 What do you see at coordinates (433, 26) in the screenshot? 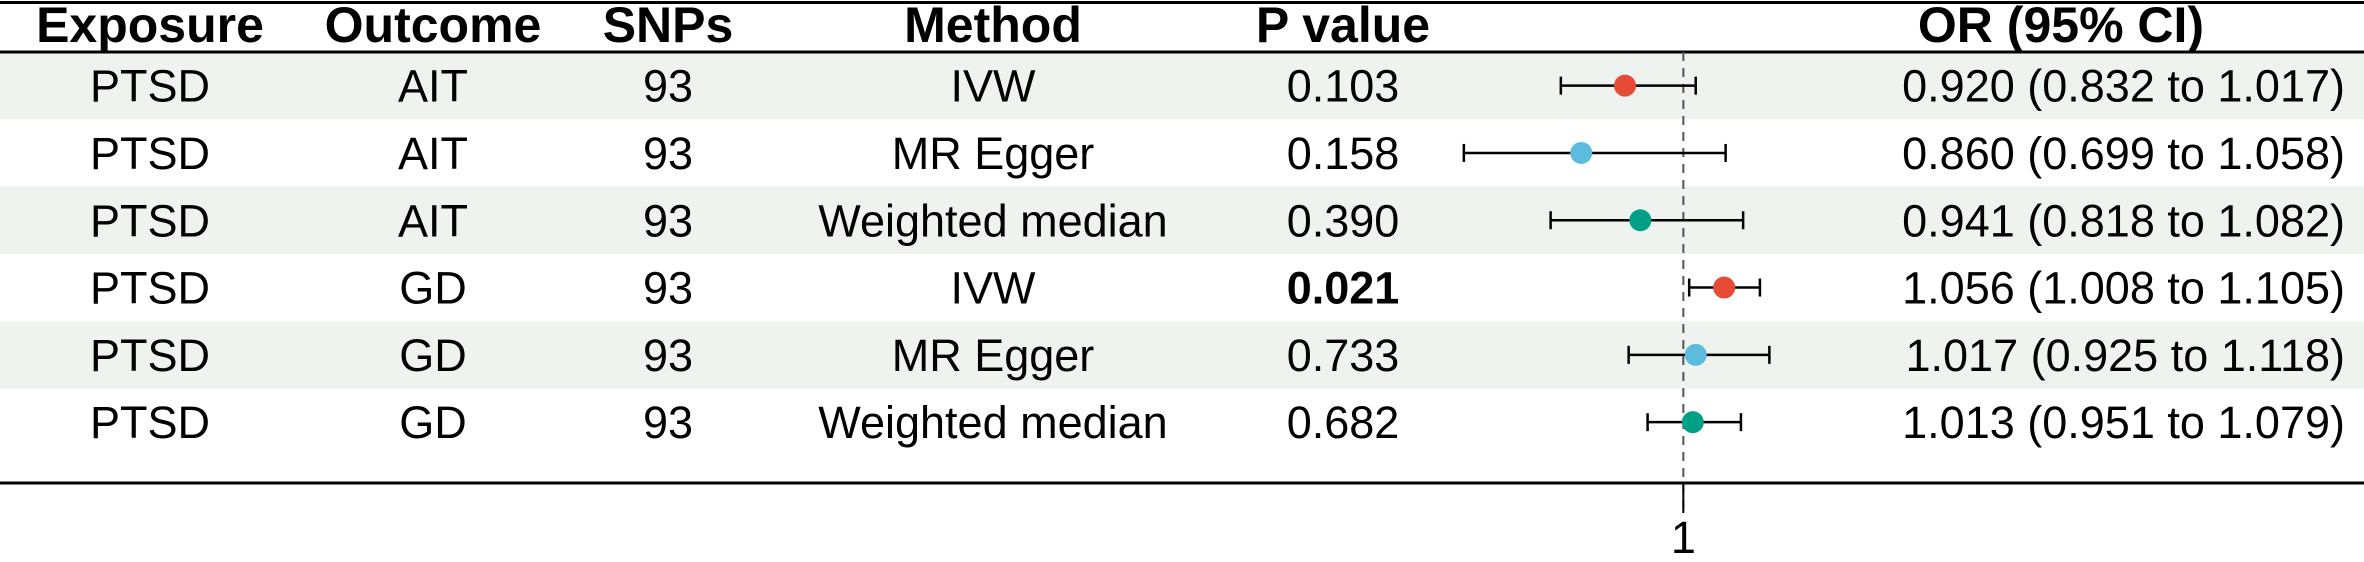
I see `header-outcome: Outcome` at bounding box center [433, 26].